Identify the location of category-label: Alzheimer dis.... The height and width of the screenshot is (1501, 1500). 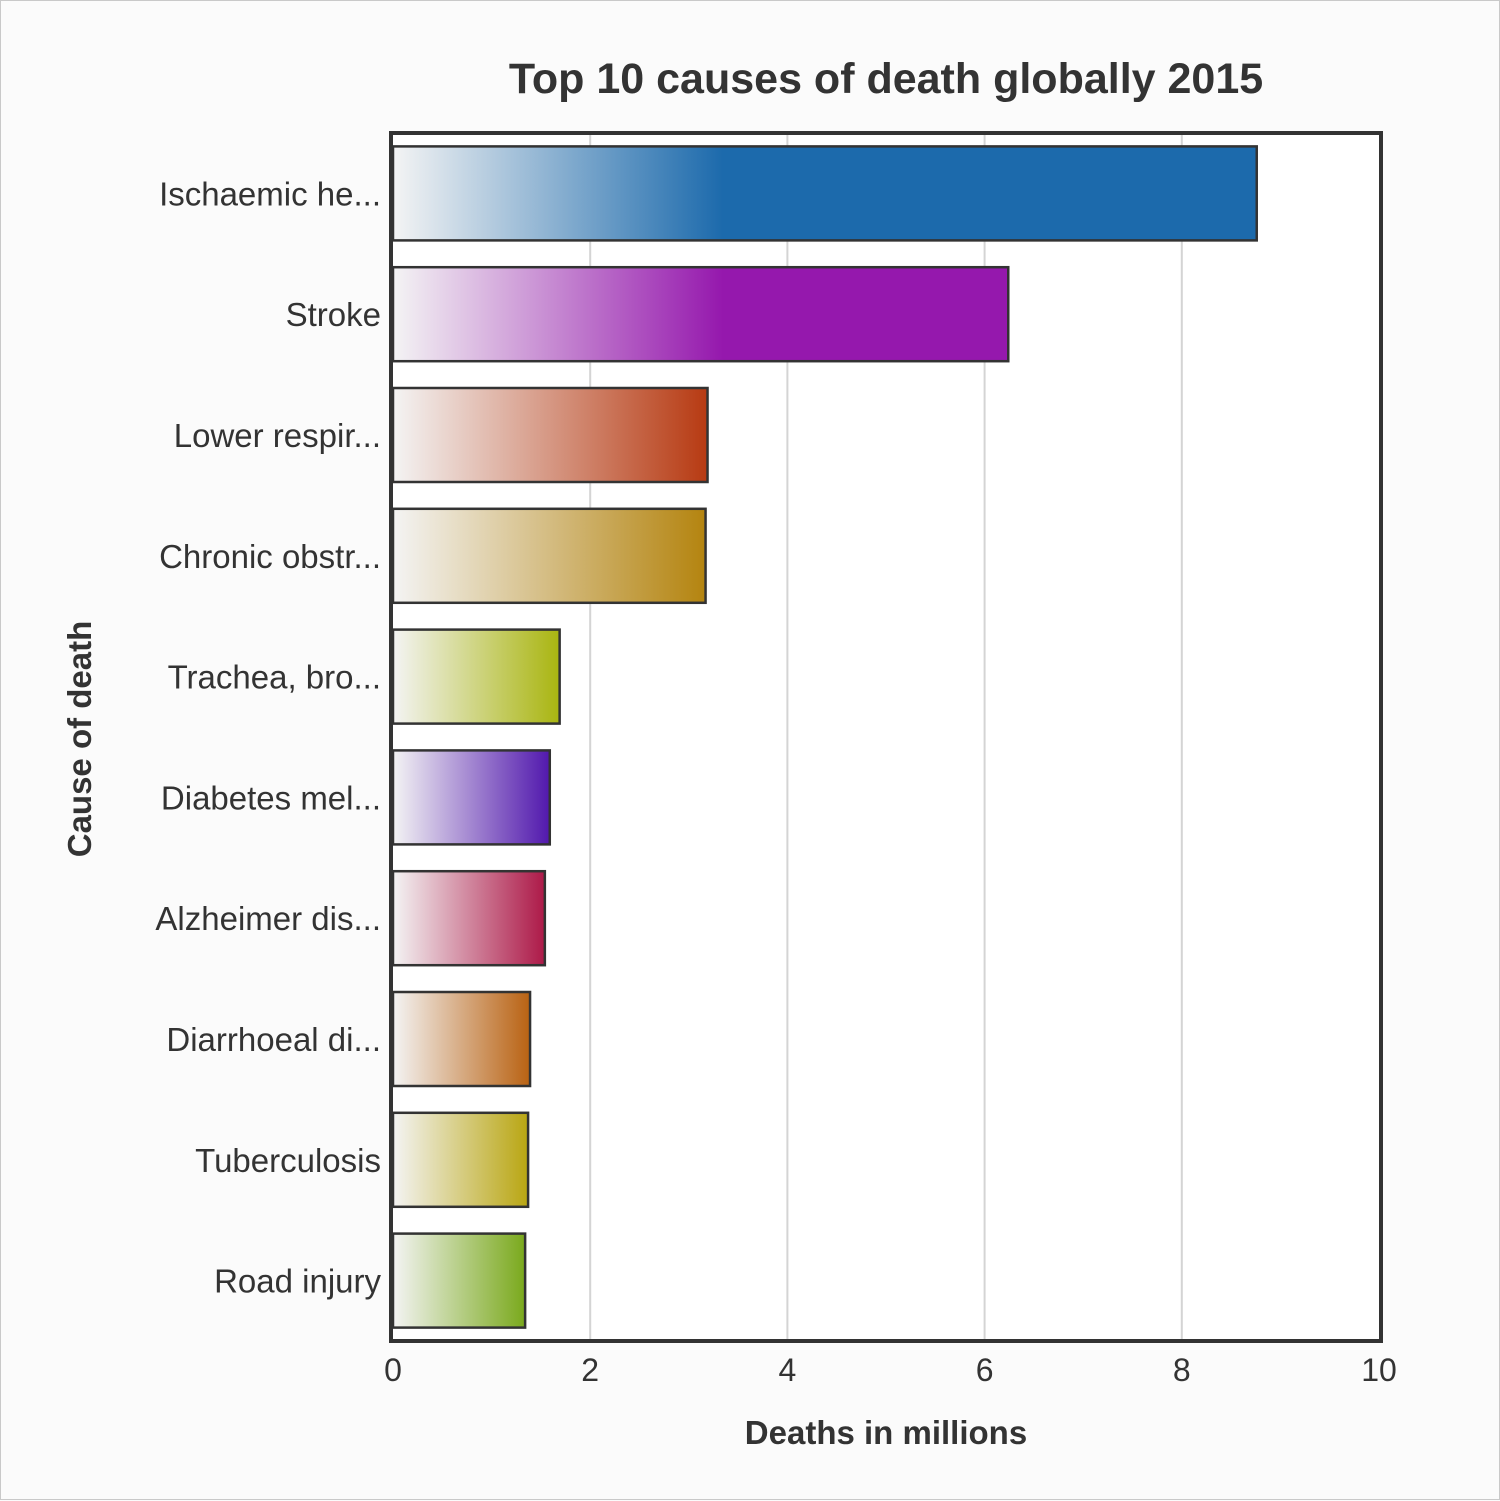
(268, 918).